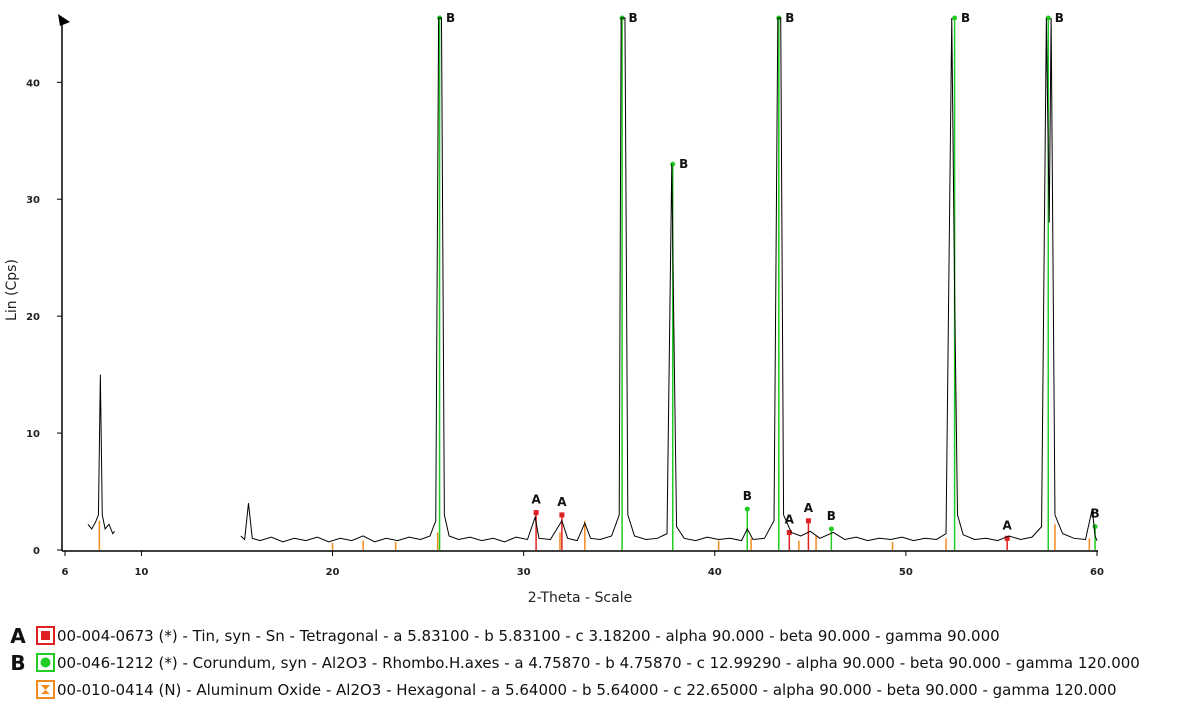  What do you see at coordinates (18, 636) in the screenshot?
I see `legend-letter: A` at bounding box center [18, 636].